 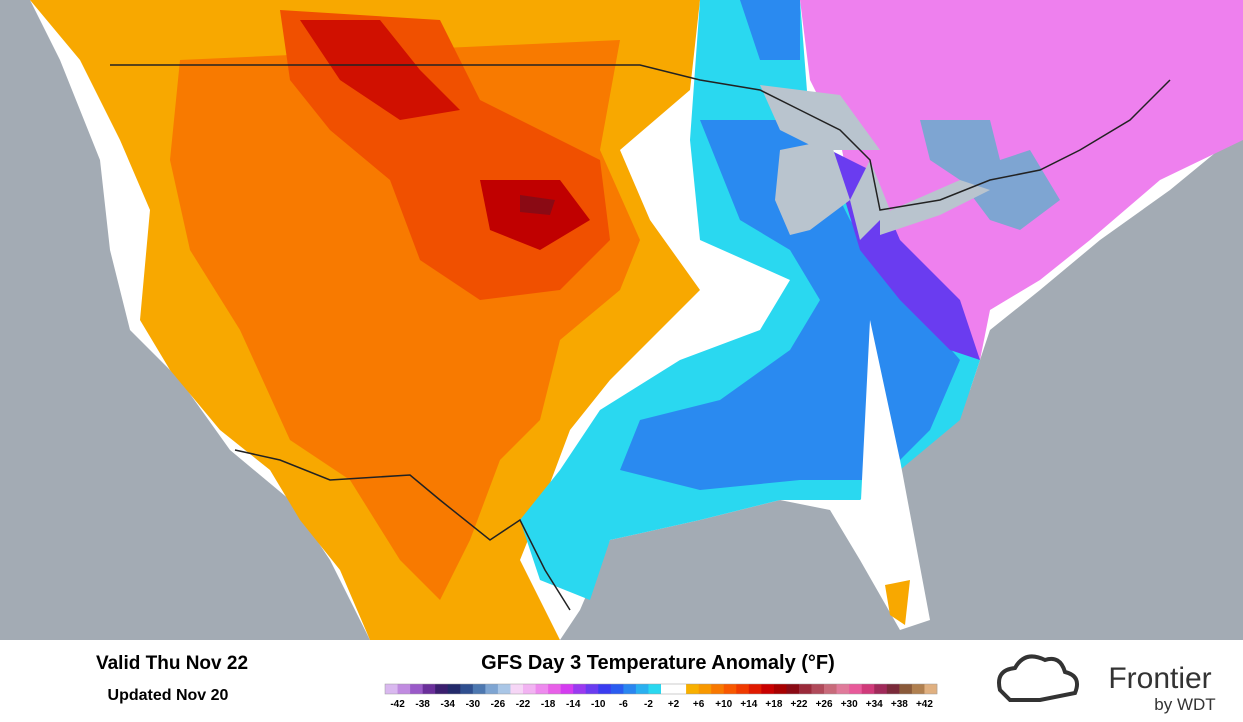 I want to click on footer, so click(x=621, y=681).